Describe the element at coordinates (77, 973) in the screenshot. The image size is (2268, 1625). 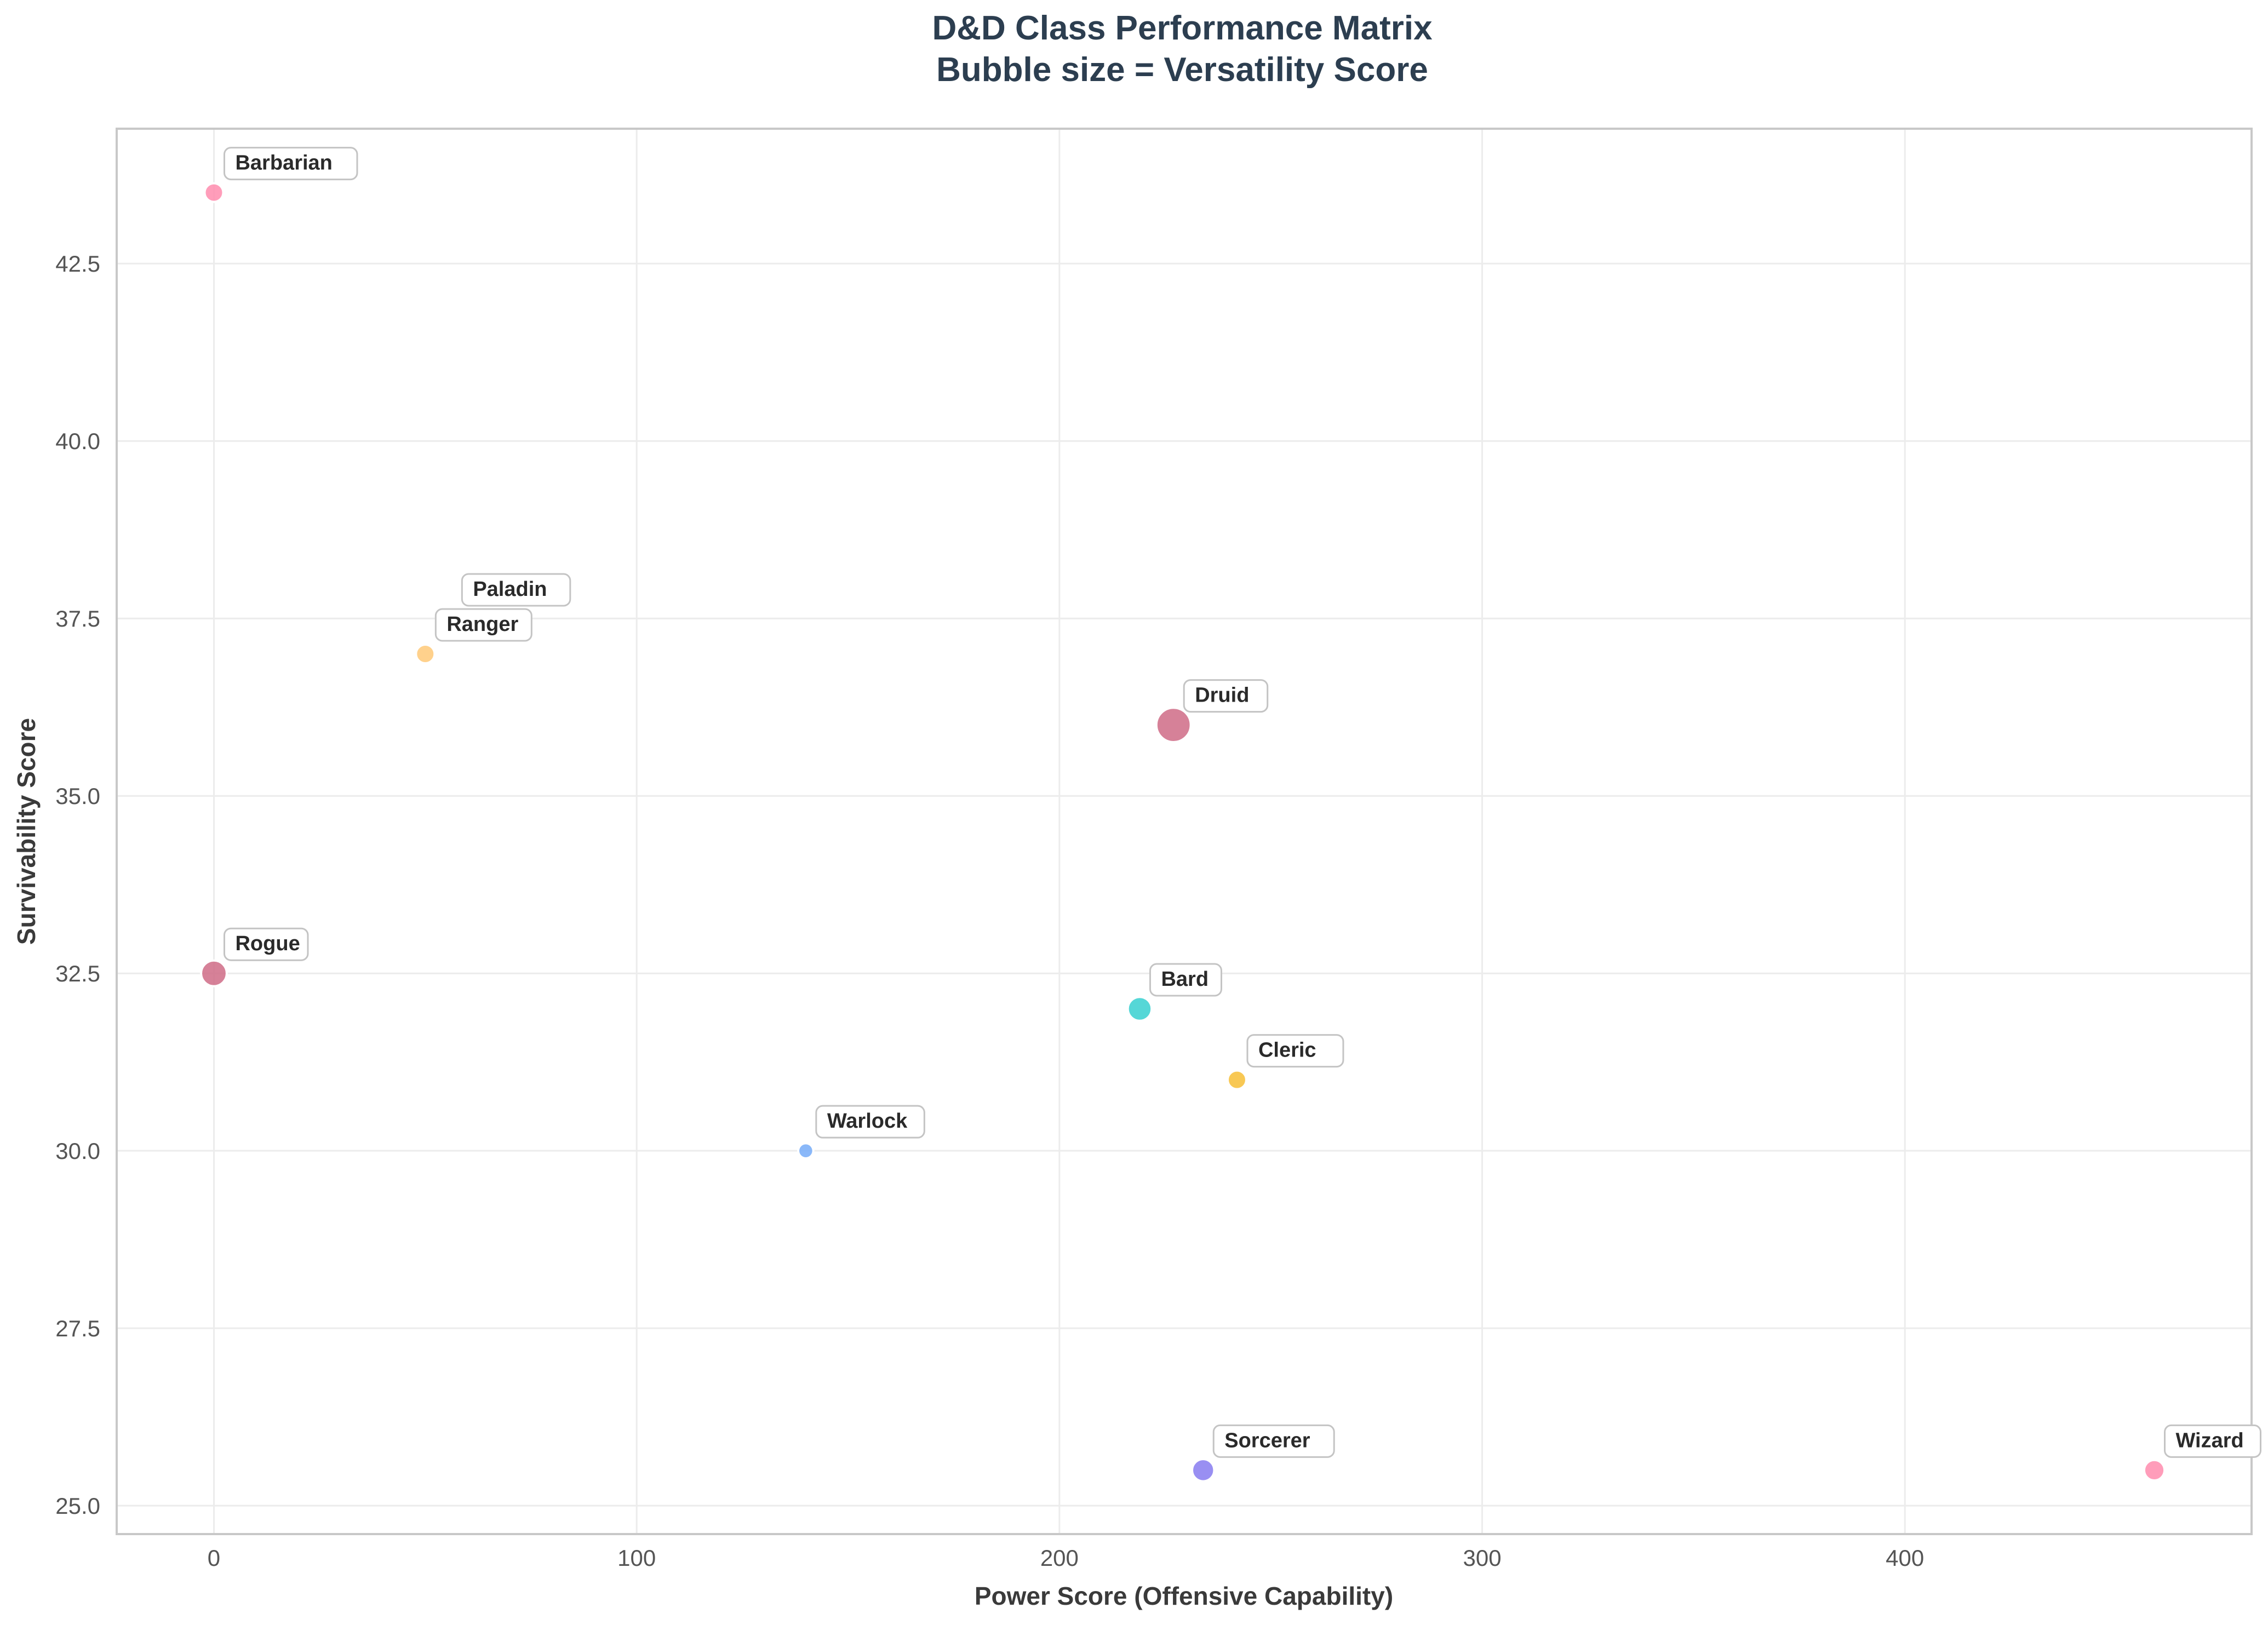
I see `y-tick-label: 32.5` at that location.